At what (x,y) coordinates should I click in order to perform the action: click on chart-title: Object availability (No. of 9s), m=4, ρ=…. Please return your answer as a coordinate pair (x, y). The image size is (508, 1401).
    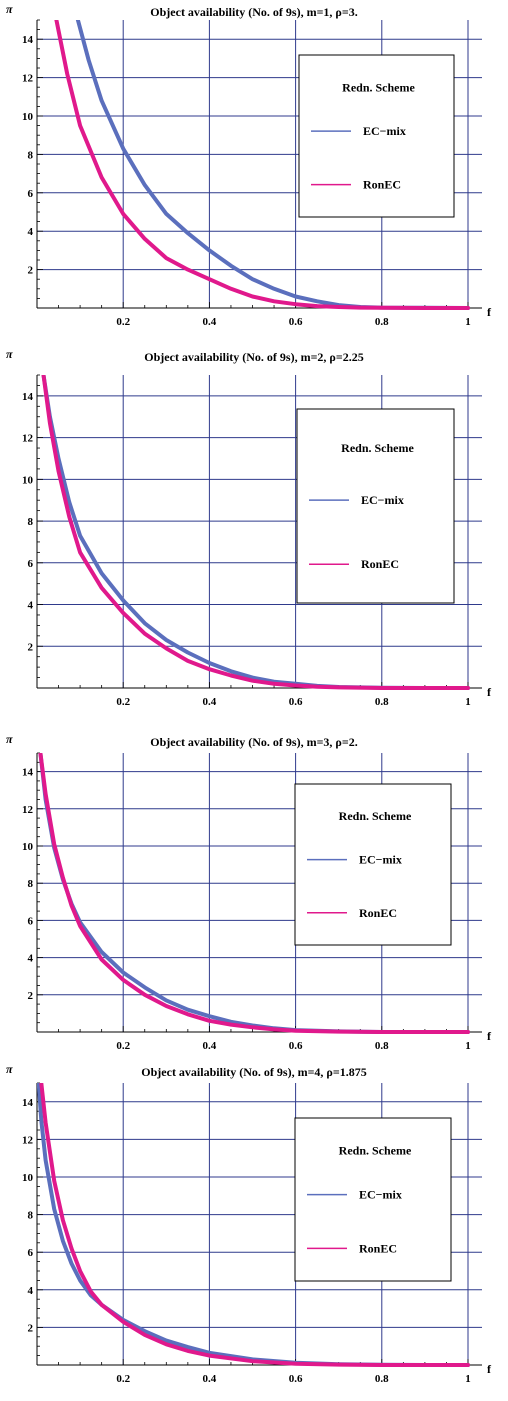
    Looking at the image, I should click on (253, 1072).